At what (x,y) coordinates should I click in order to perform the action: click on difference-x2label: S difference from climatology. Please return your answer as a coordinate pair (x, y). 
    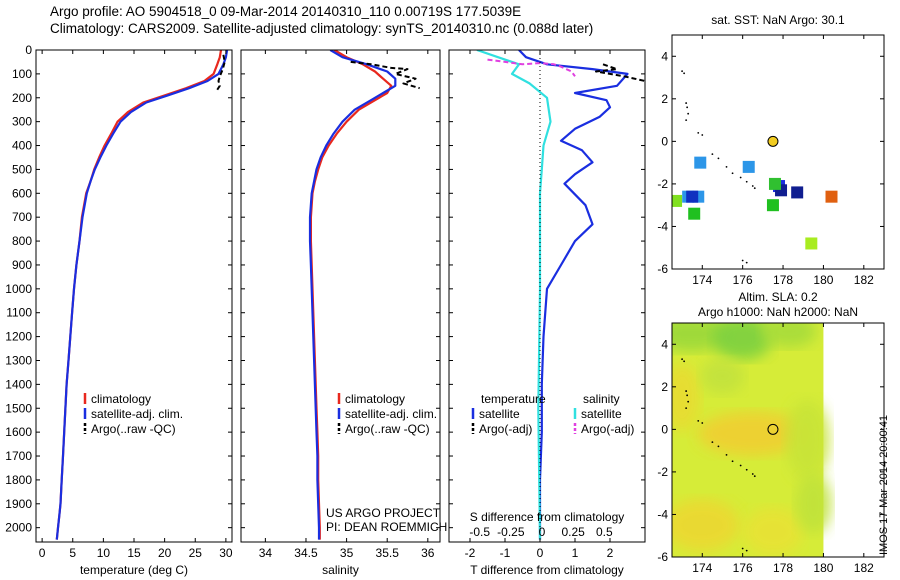
    Looking at the image, I should click on (547, 517).